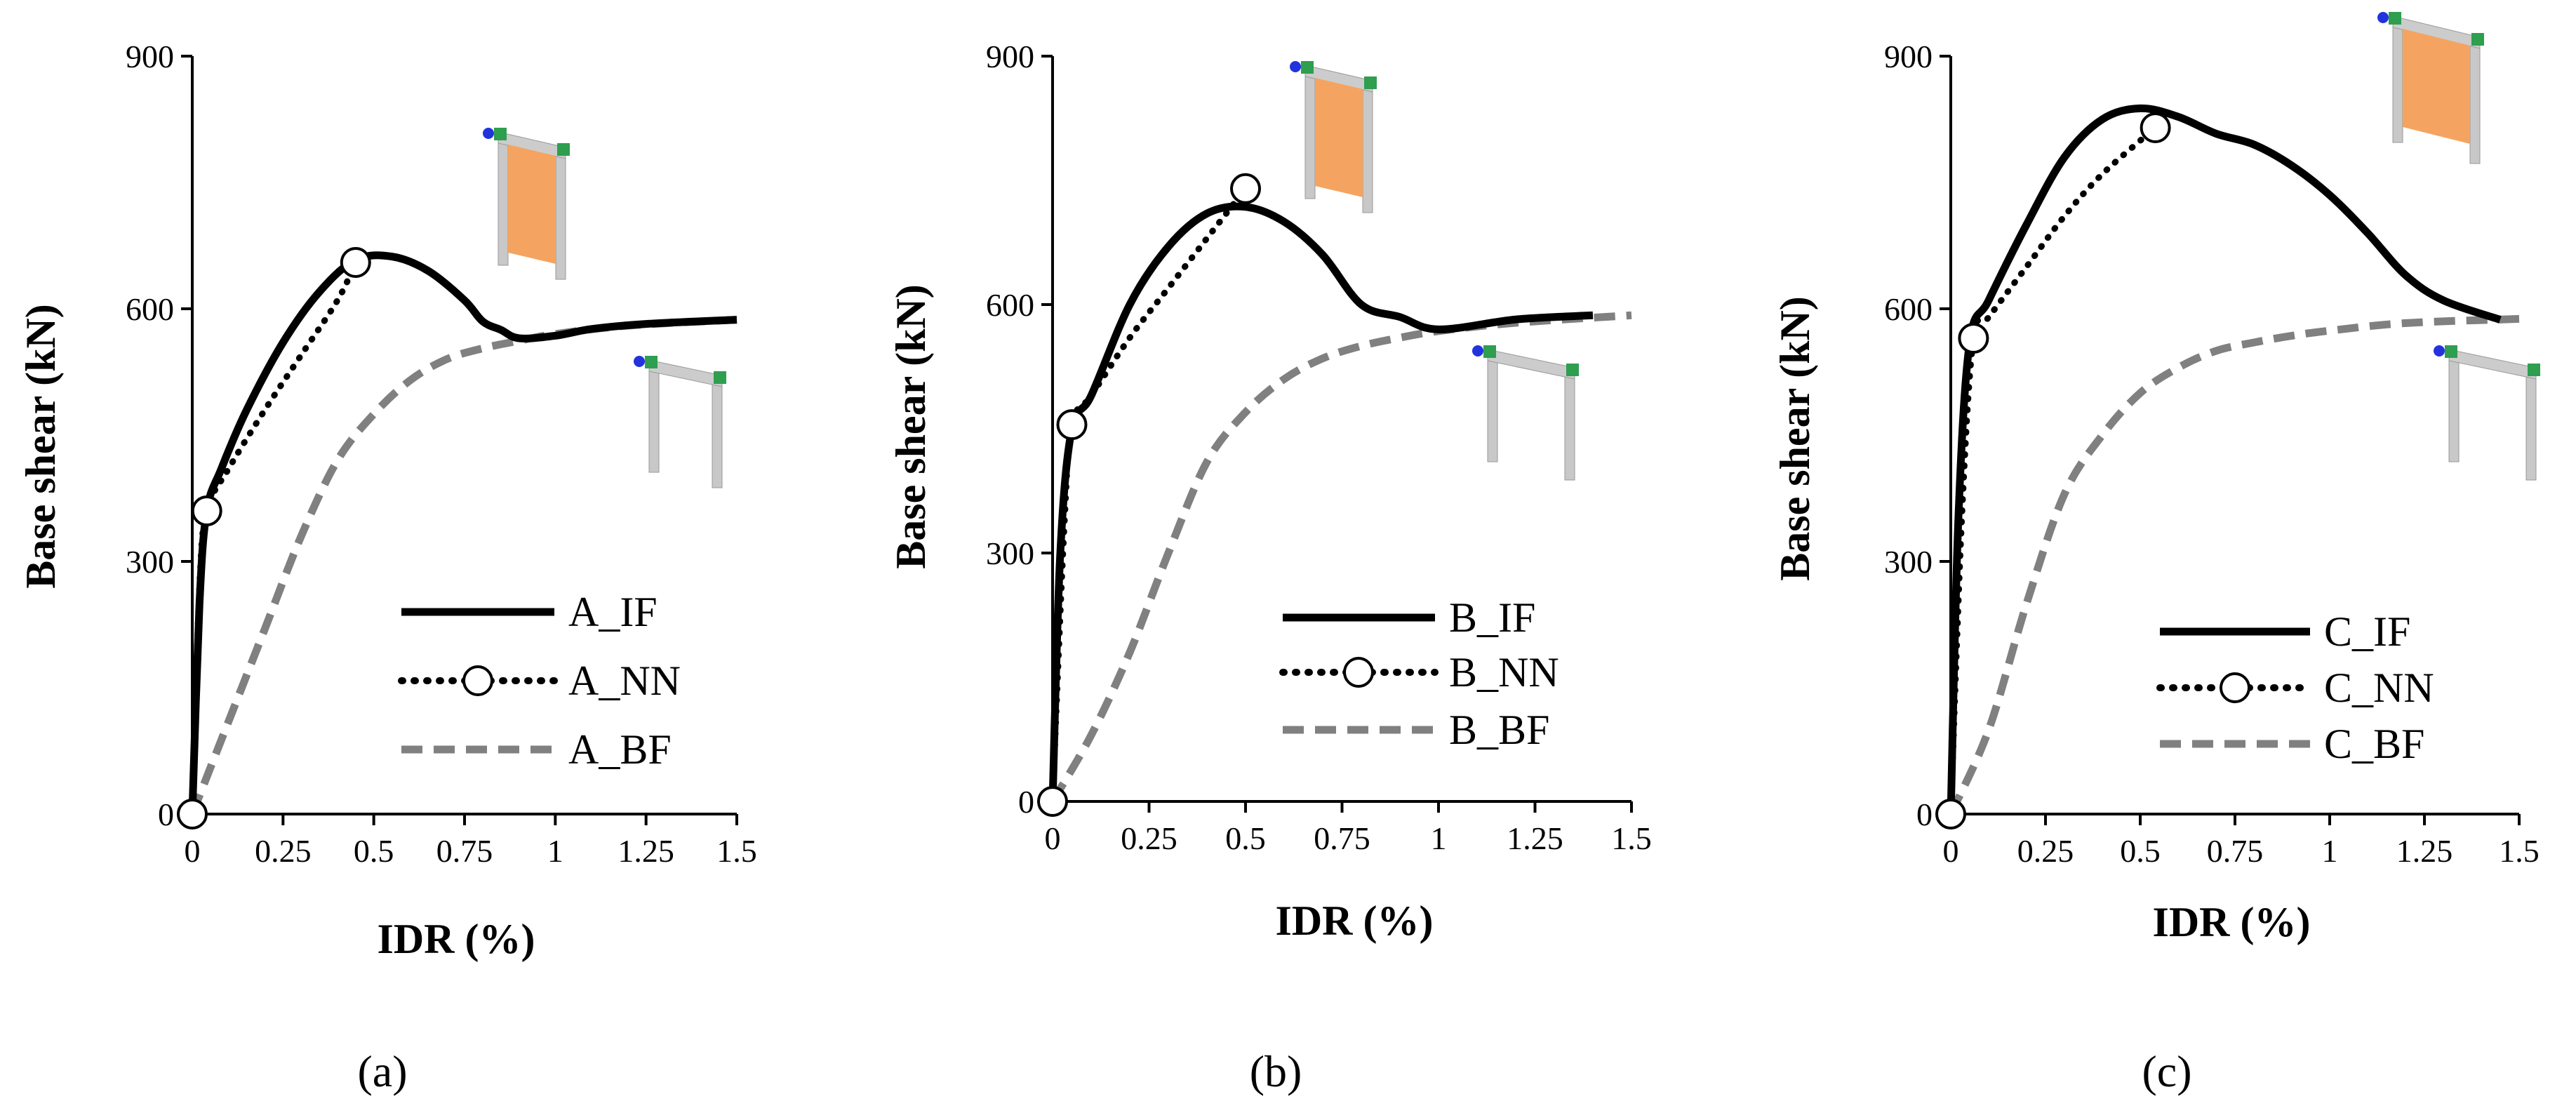 This screenshot has width=2576, height=1106. Describe the element at coordinates (1149, 495) in the screenshot. I see `series-line-b-nn` at that location.